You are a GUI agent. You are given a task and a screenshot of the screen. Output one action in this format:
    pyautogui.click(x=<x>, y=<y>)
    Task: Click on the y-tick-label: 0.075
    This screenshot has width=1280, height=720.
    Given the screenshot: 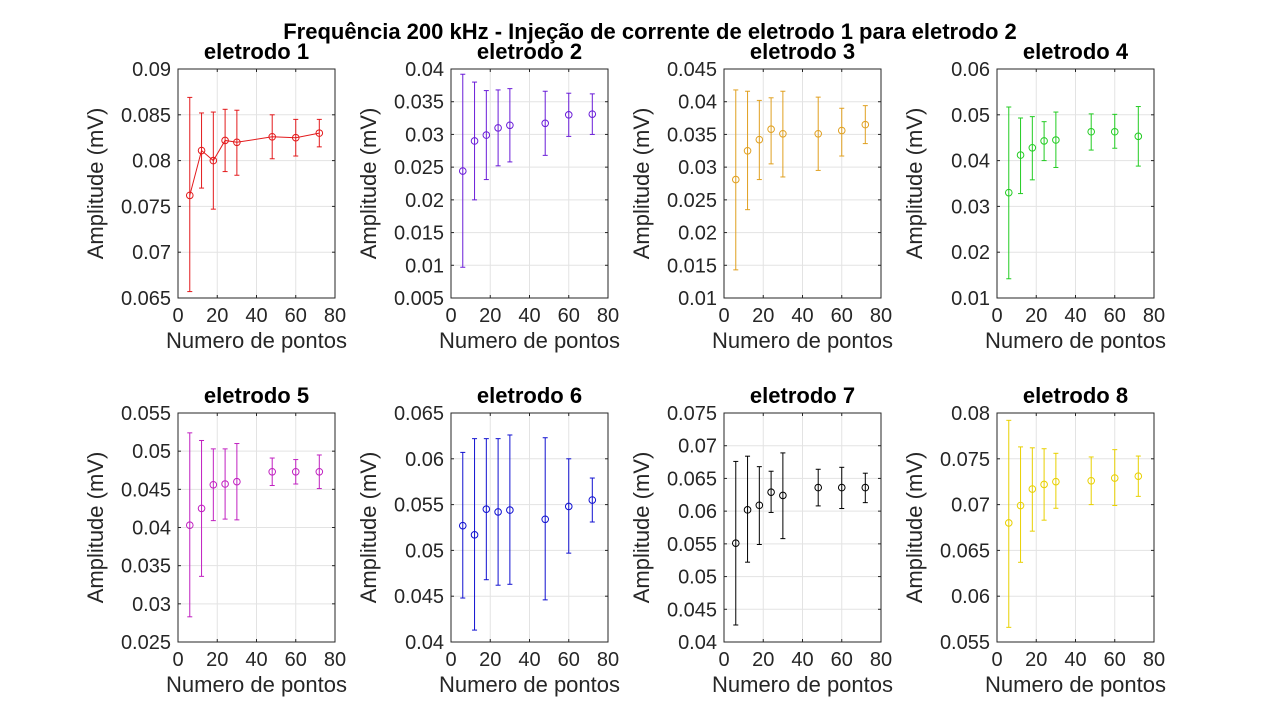 What is the action you would take?
    pyautogui.click(x=692, y=414)
    